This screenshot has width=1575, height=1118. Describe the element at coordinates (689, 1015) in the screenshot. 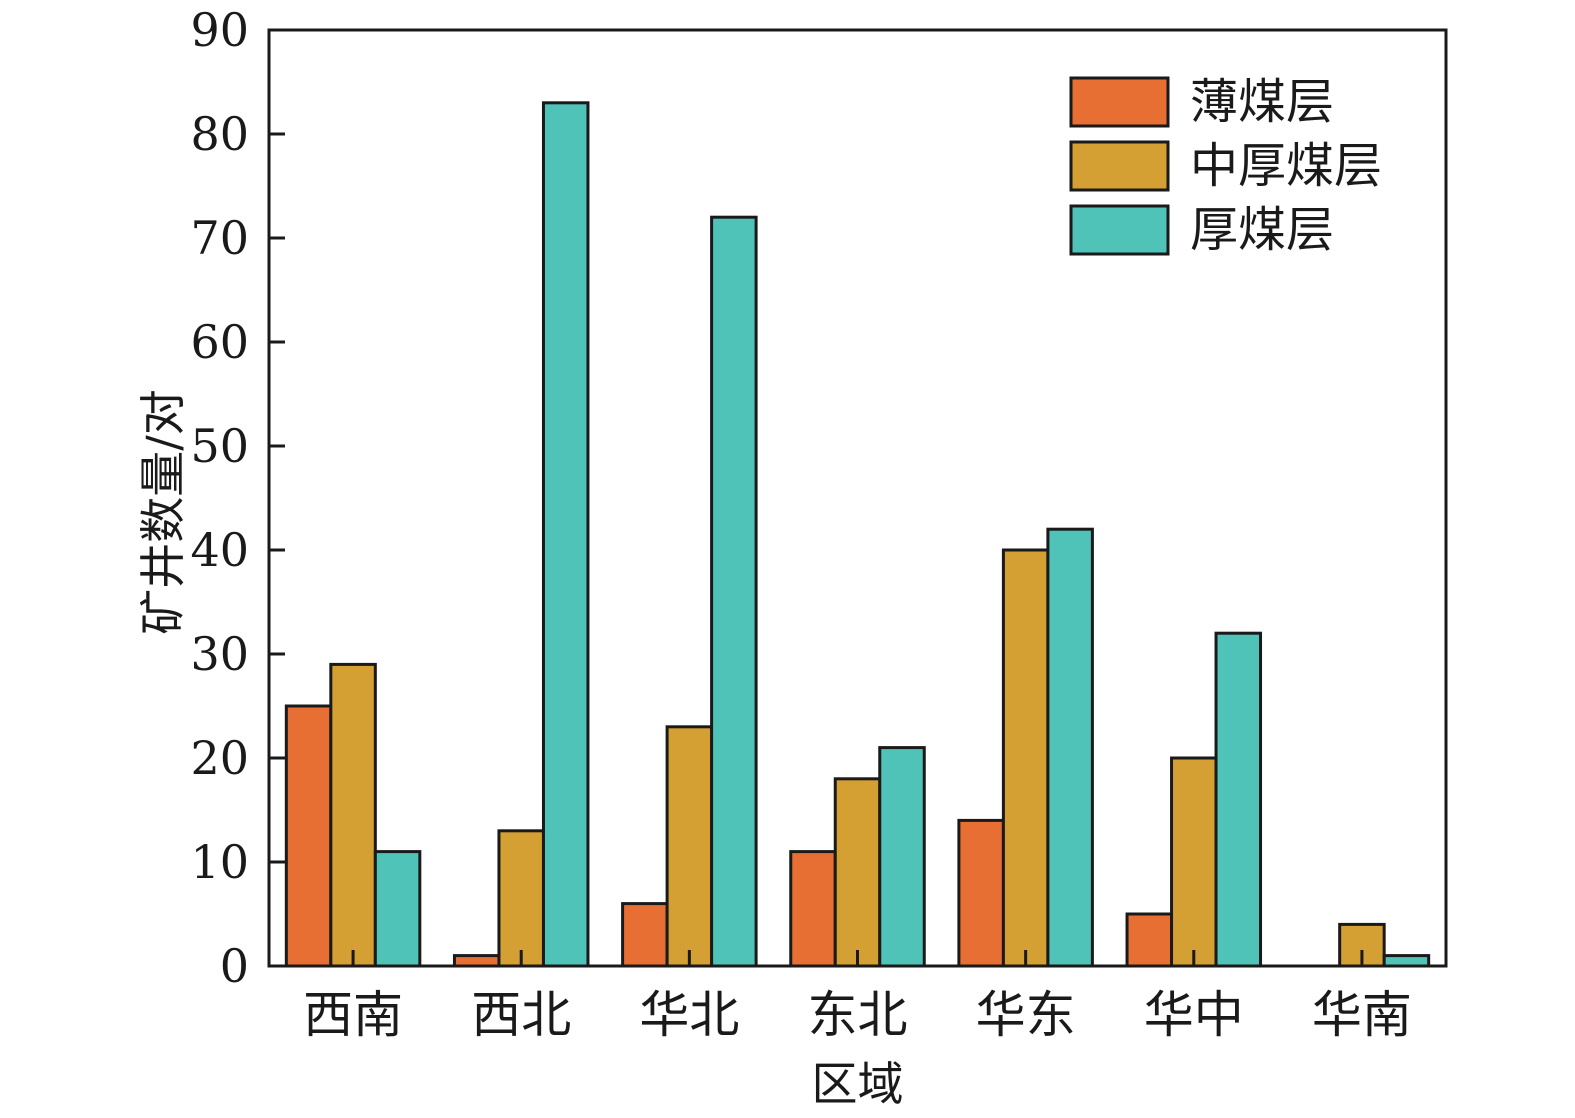

I see `x-tick-label: 华北` at that location.